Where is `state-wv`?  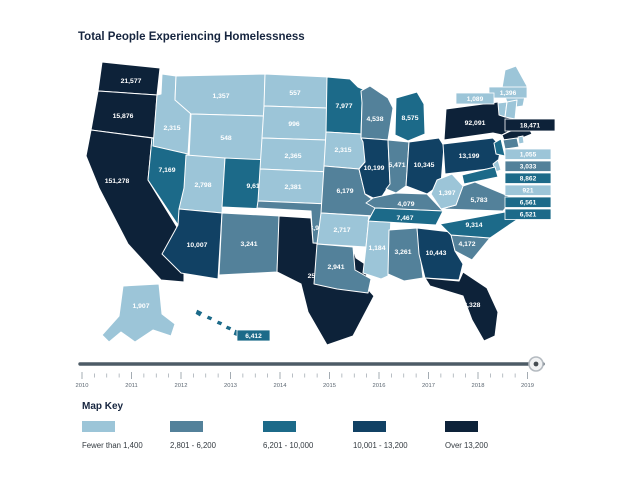 state-wv is located at coordinates (447, 191).